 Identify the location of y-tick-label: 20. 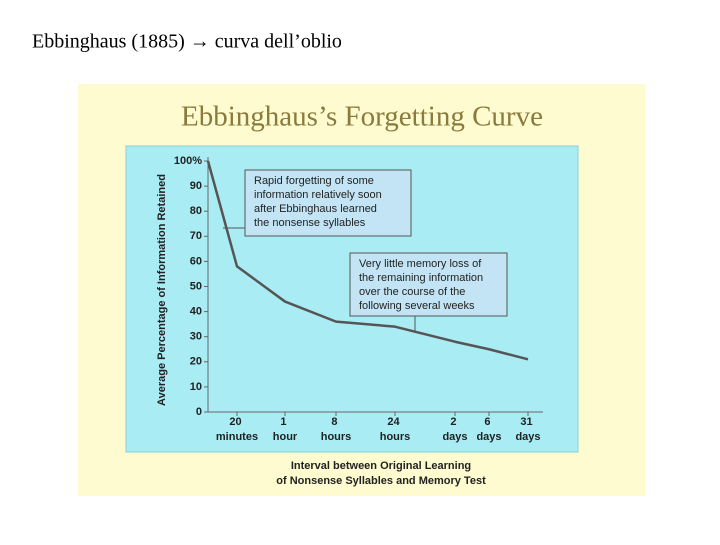
(196, 362).